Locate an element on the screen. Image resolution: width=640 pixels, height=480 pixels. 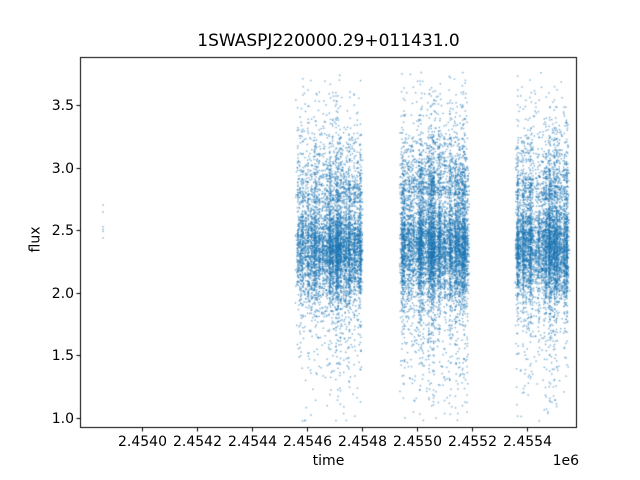
x-tick-label: 2.4546 is located at coordinates (307, 442).